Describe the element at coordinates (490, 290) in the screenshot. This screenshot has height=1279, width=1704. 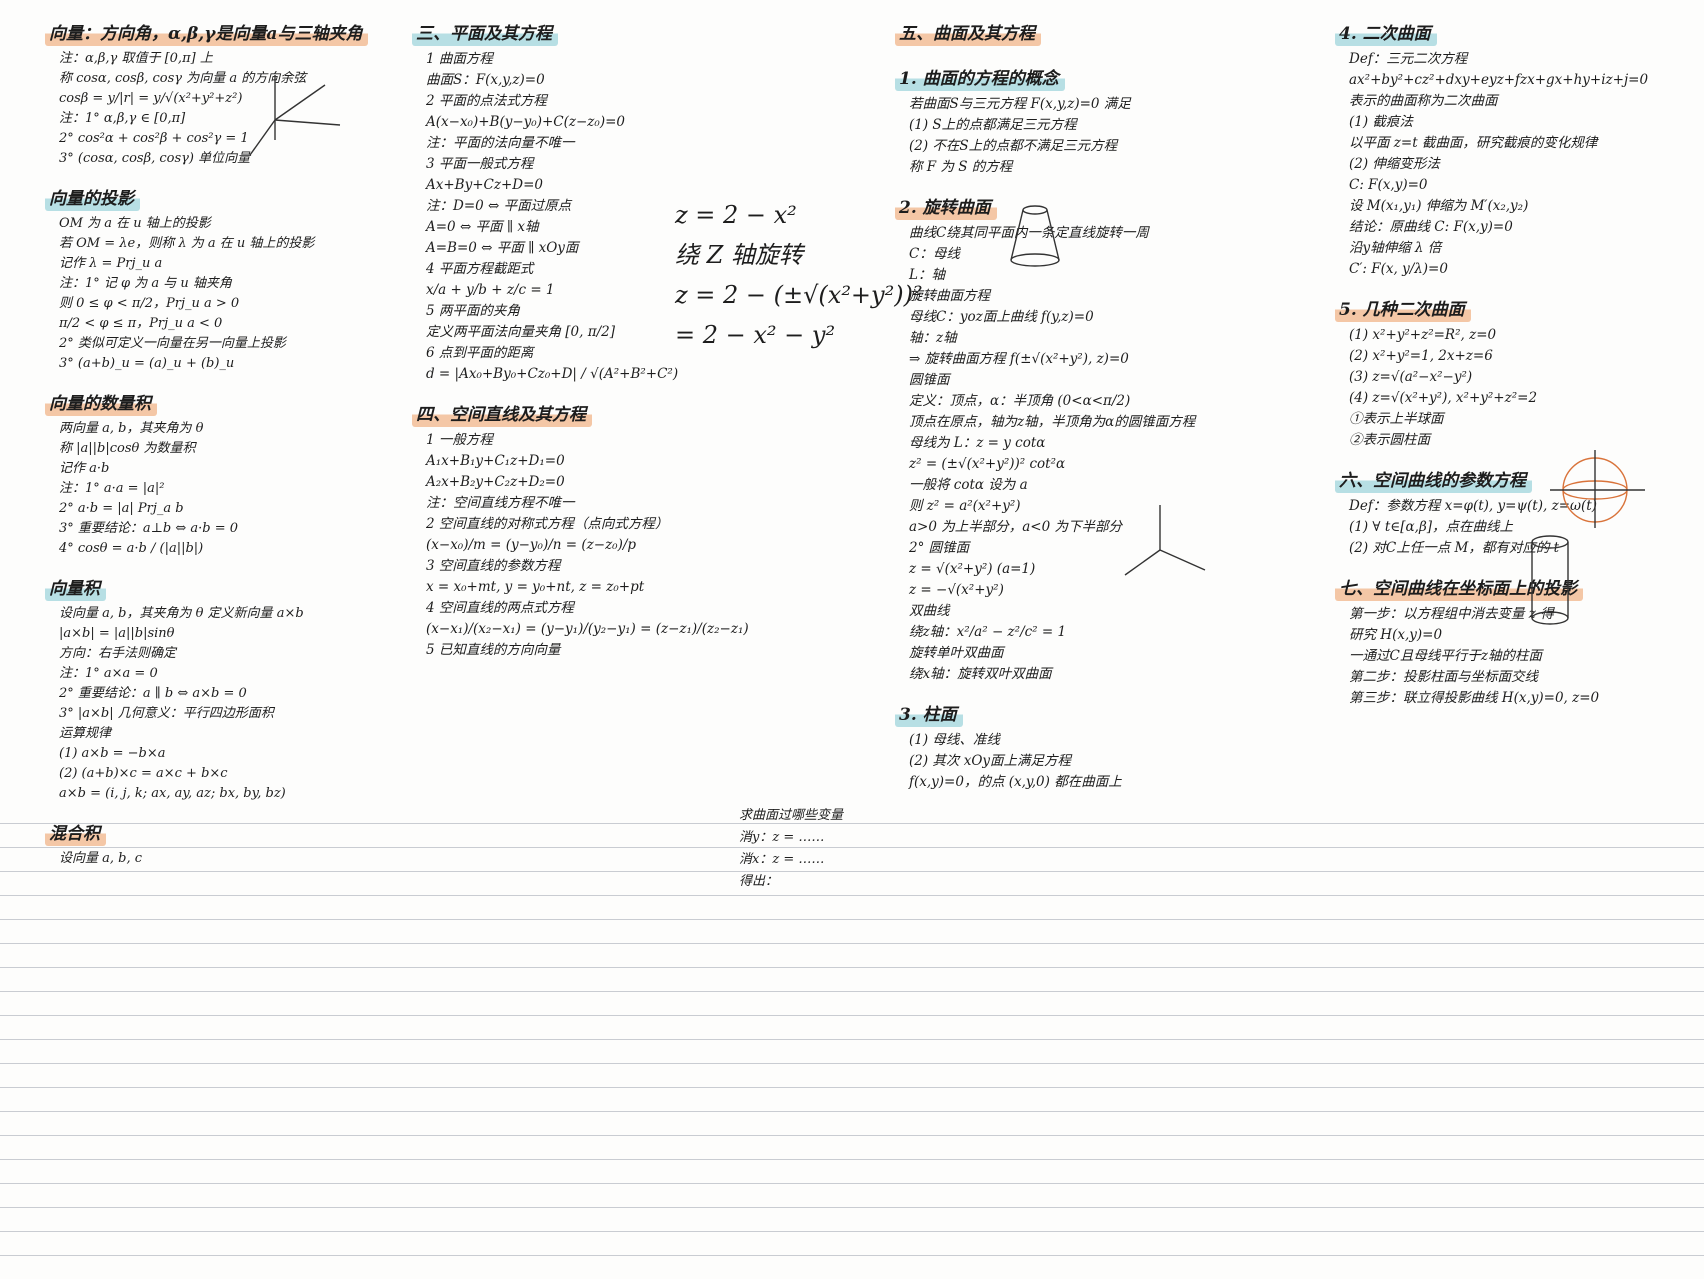
I see `note-line: x/a + y/b + z/c = 1` at that location.